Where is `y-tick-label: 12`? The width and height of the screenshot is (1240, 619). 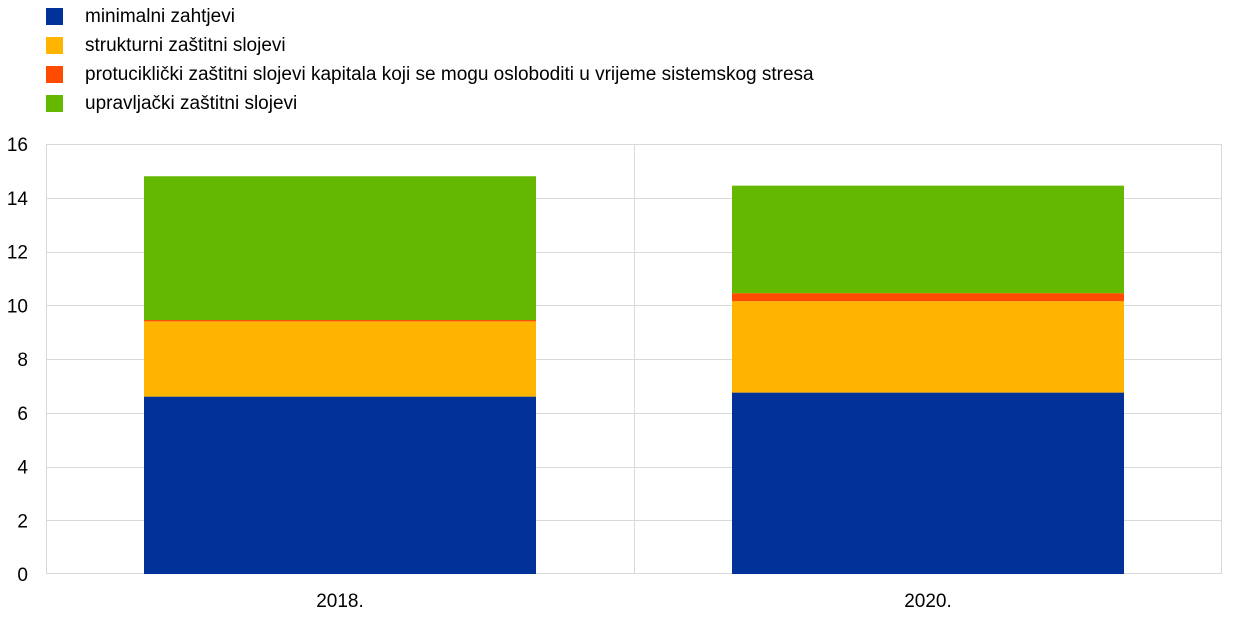 y-tick-label: 12 is located at coordinates (17, 253).